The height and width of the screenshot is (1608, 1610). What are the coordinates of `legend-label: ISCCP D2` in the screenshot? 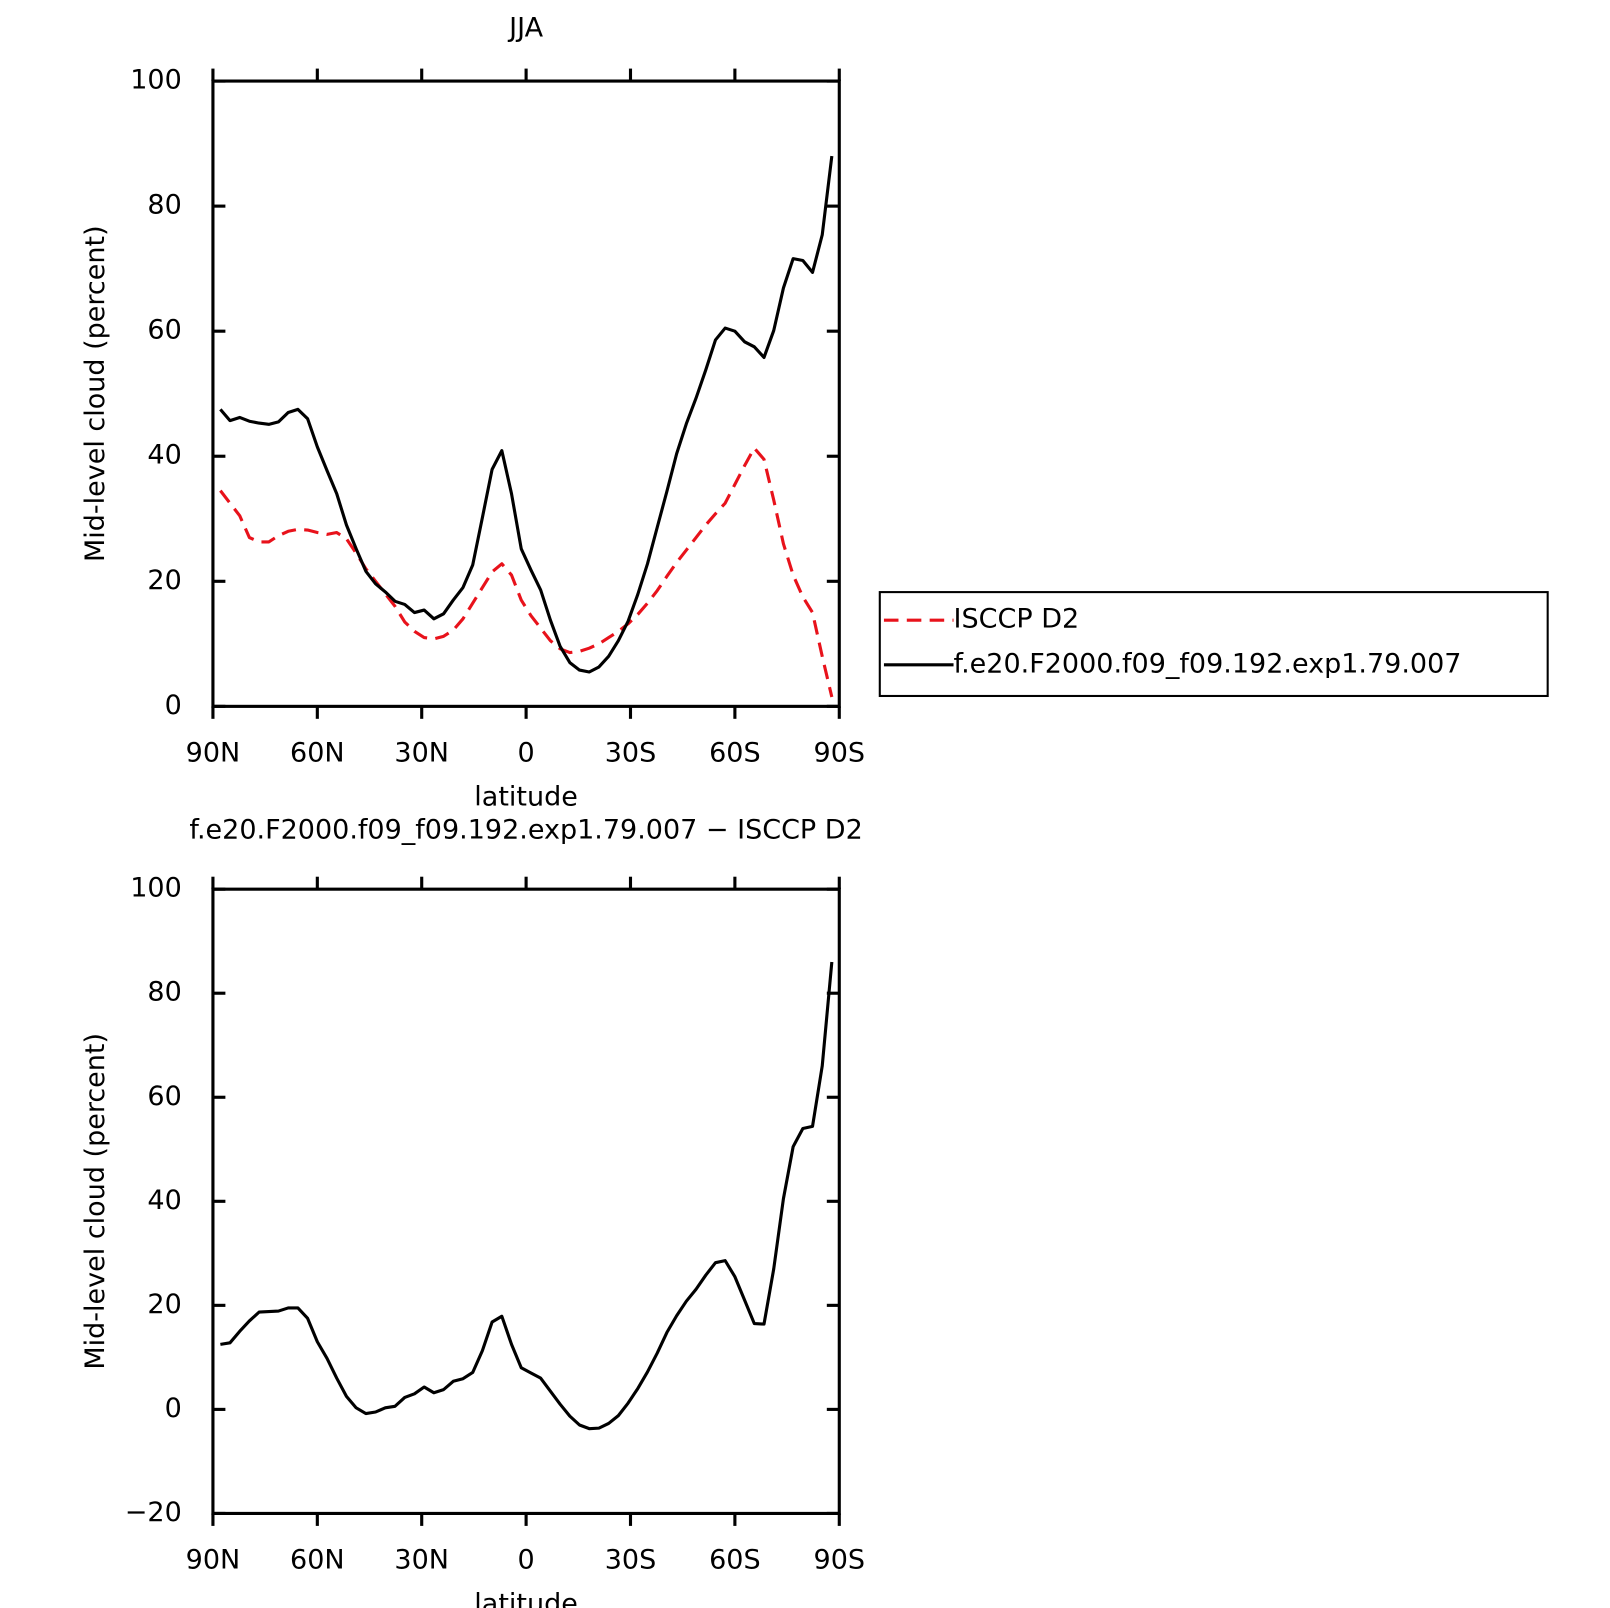 It's located at (1017, 619).